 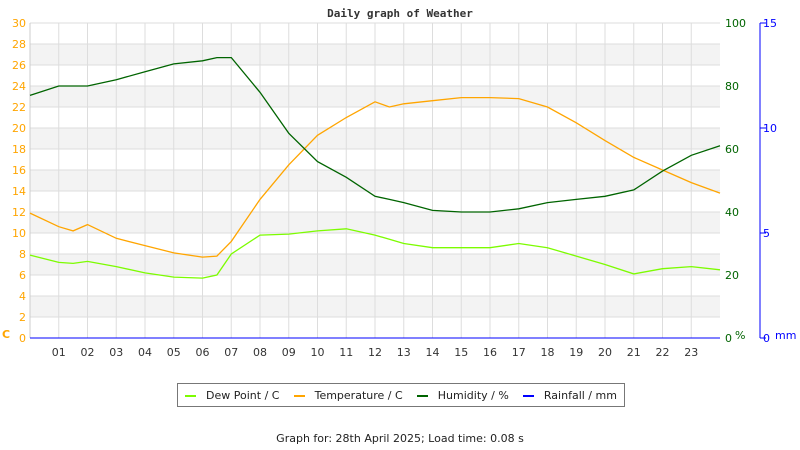 I want to click on legend-humidity: Humidity / %, so click(x=462, y=395).